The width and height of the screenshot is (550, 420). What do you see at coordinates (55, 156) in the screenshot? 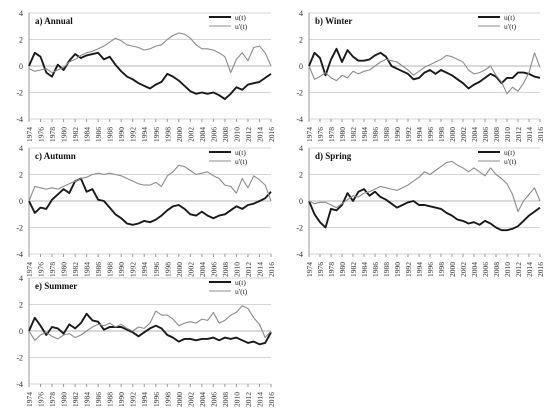
I see `panel-title: c) Autumn` at bounding box center [55, 156].